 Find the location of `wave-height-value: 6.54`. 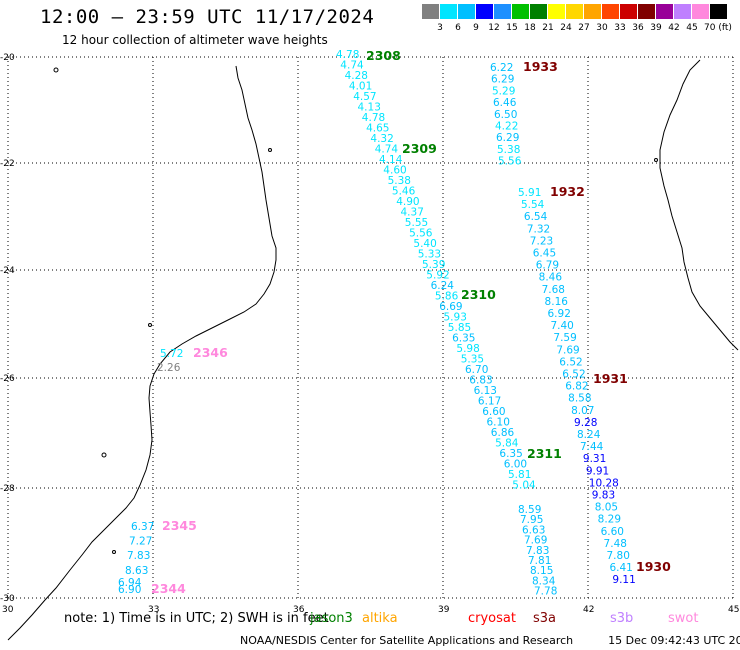

wave-height-value: 6.54 is located at coordinates (536, 217).